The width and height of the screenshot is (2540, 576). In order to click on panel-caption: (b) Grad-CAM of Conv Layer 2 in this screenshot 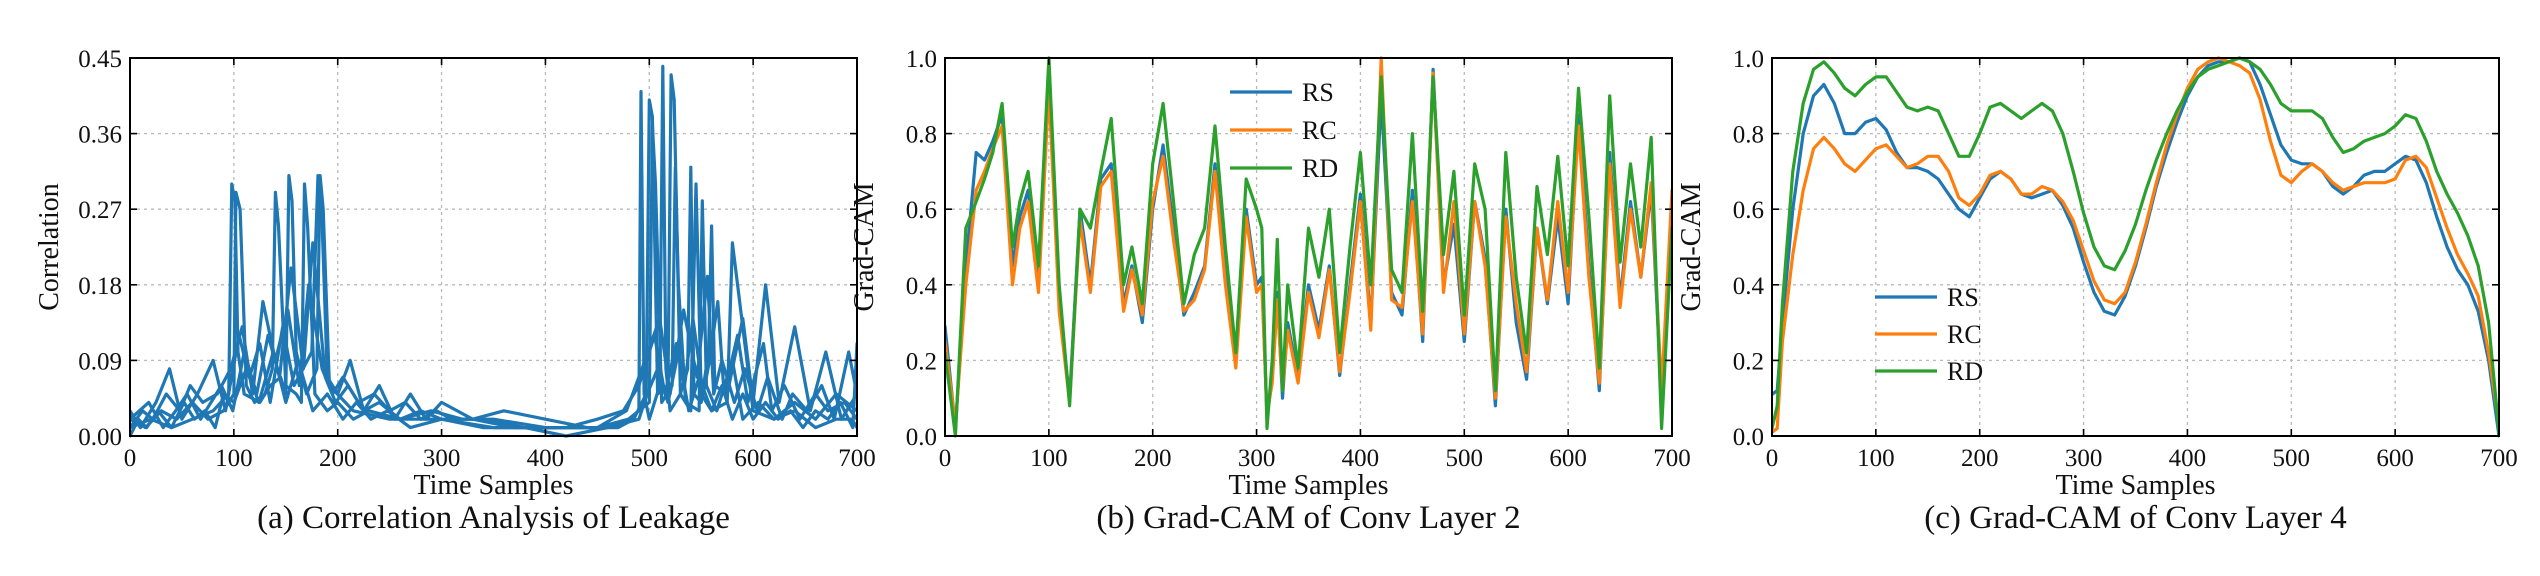, I will do `click(1308, 518)`.